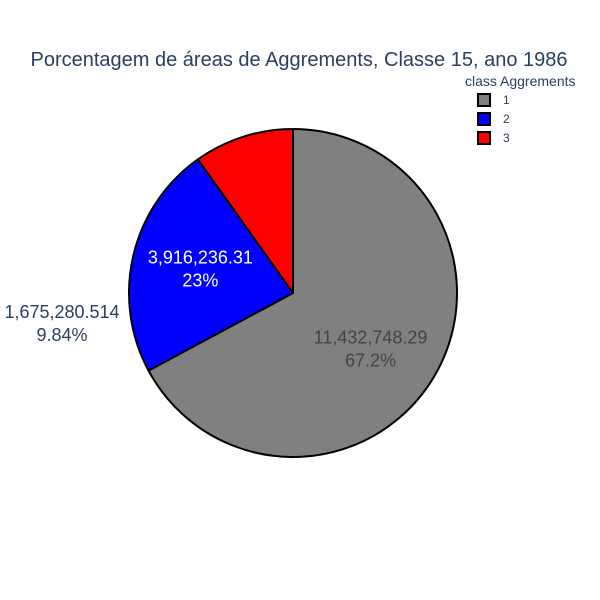 Image resolution: width=600 pixels, height=600 pixels. I want to click on slice-value-label-2: 3,916,236.31, so click(200, 257).